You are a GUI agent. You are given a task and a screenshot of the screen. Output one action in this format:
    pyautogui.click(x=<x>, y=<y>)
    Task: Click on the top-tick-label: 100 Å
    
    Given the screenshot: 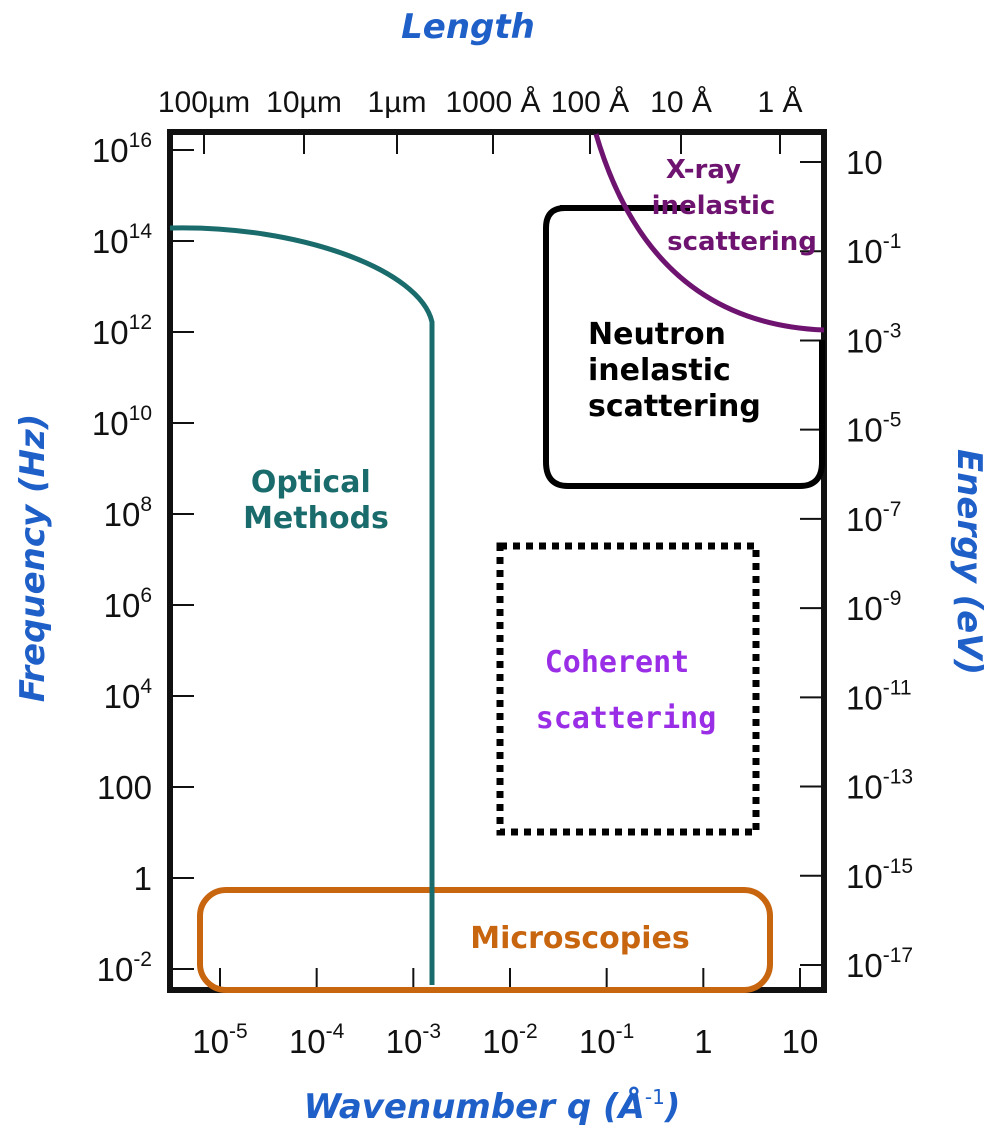 What is the action you would take?
    pyautogui.click(x=590, y=102)
    